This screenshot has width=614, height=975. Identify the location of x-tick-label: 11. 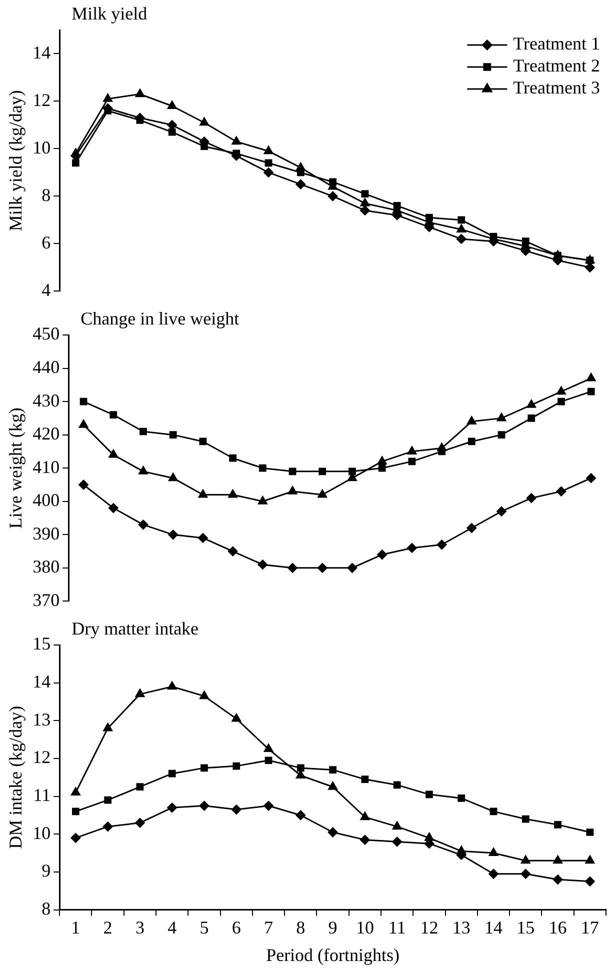
(397, 927).